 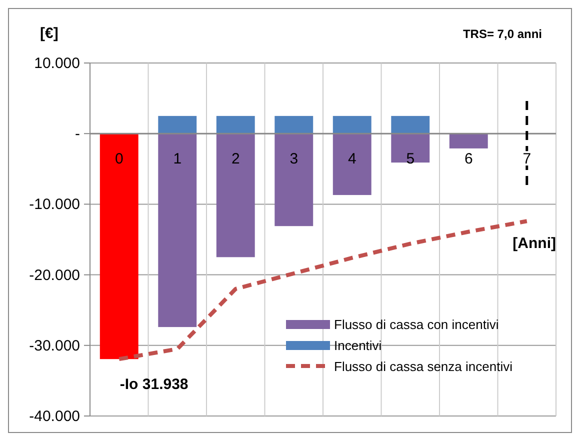 What do you see at coordinates (416, 324) in the screenshot?
I see `legend-label: Flusso di cassa con incentivi` at bounding box center [416, 324].